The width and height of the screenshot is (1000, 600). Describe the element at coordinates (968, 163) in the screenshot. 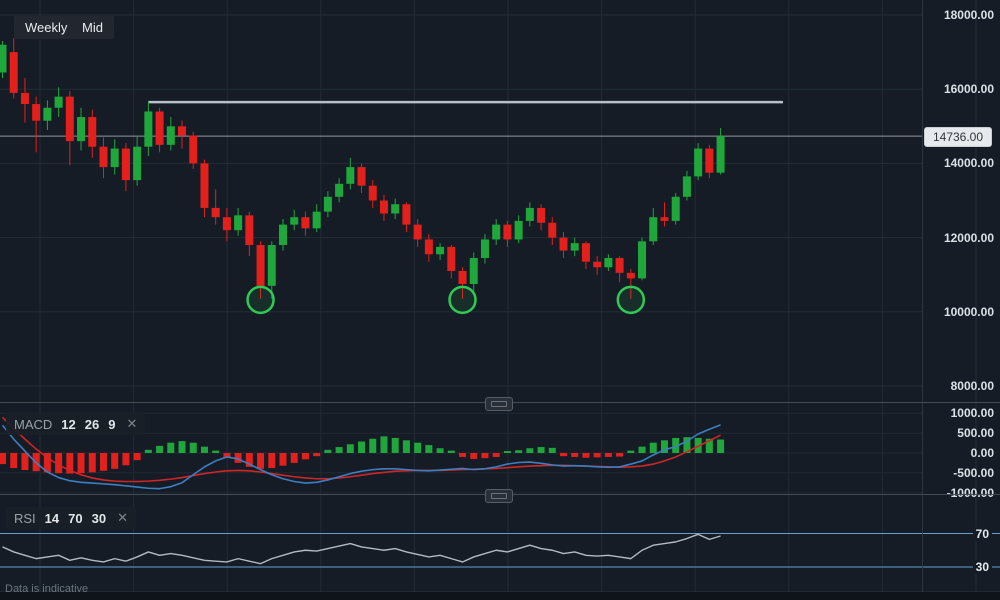

I see `price-axis-label: 14000.00` at that location.